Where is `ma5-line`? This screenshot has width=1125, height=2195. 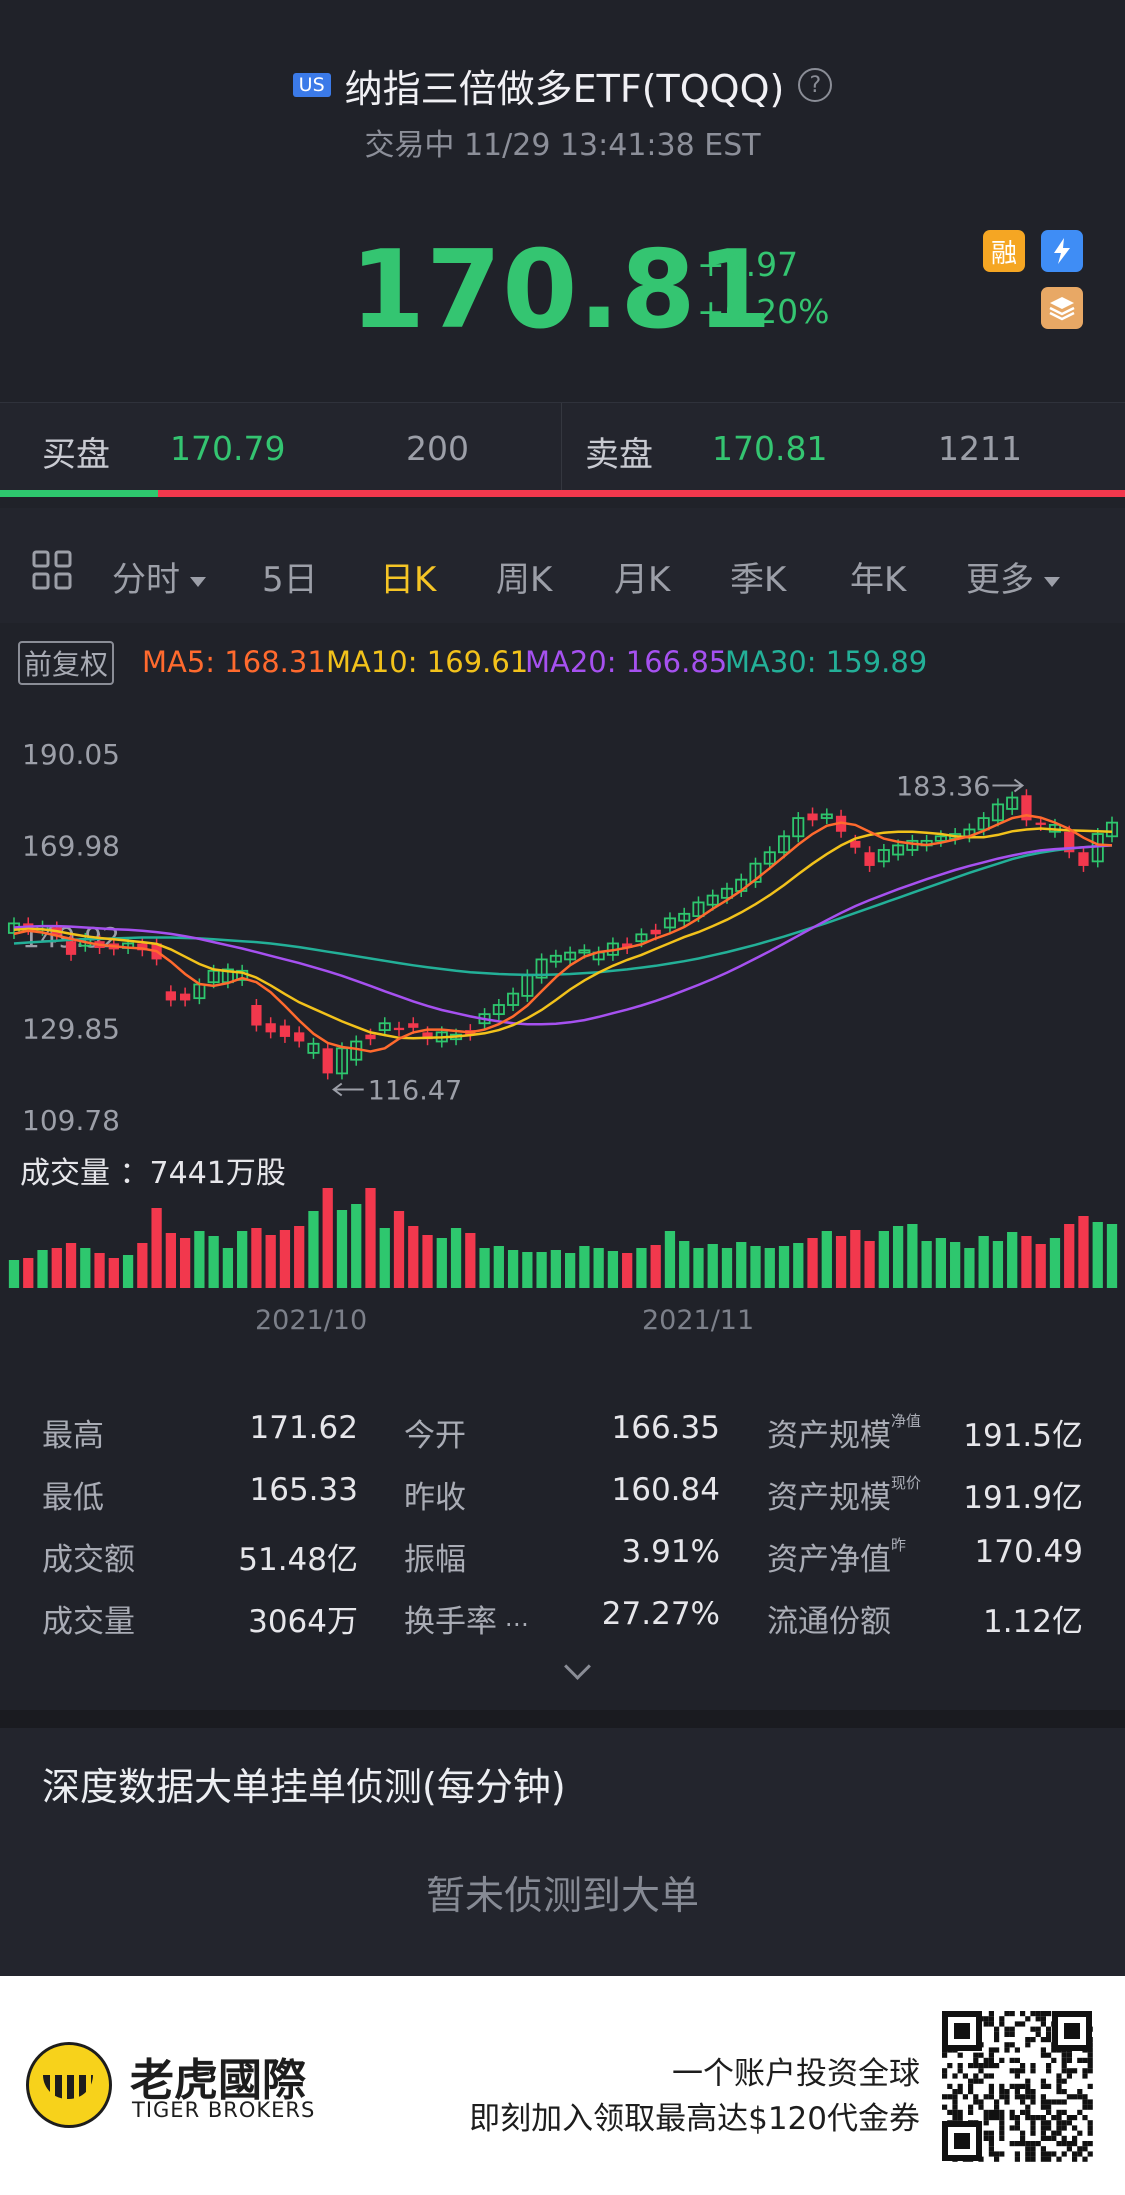
ma5-line is located at coordinates (563, 933).